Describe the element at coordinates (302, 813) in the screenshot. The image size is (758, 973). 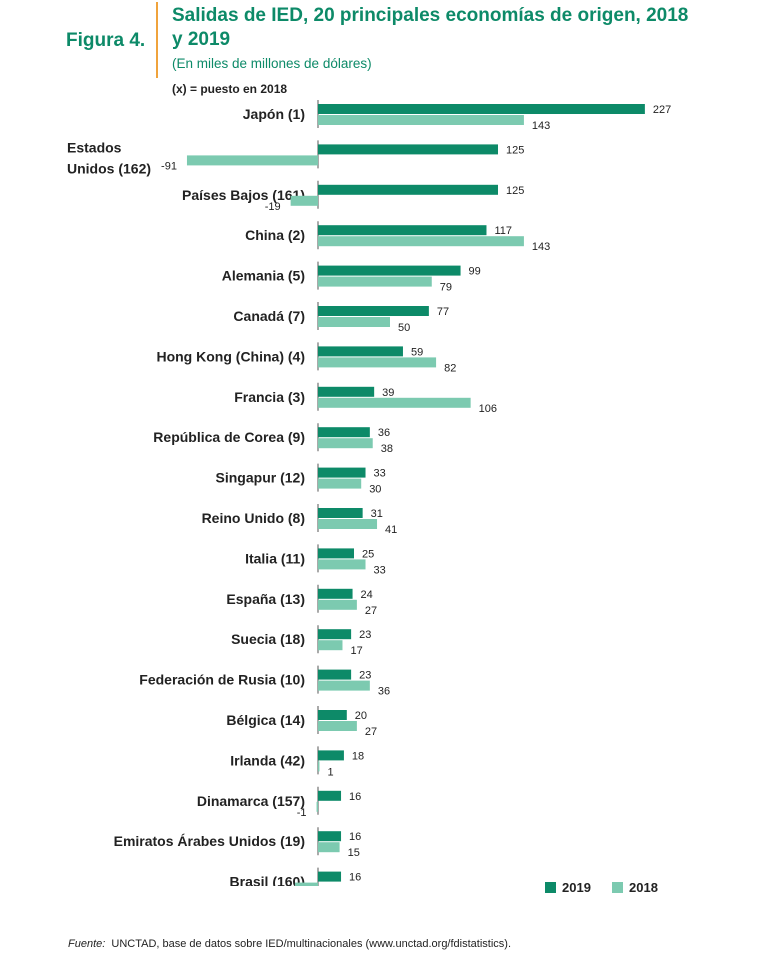
I see `value-label-2018: -1` at that location.